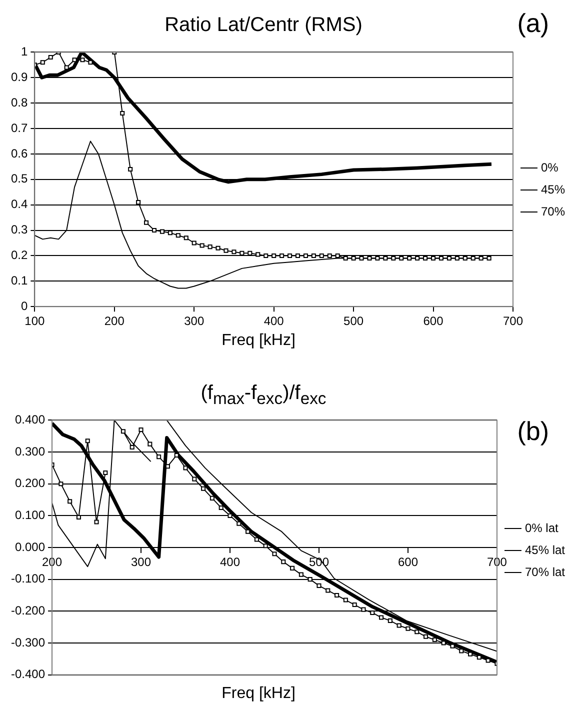  Describe the element at coordinates (30, 451) in the screenshot. I see `y-tick-label: 0.300` at that location.